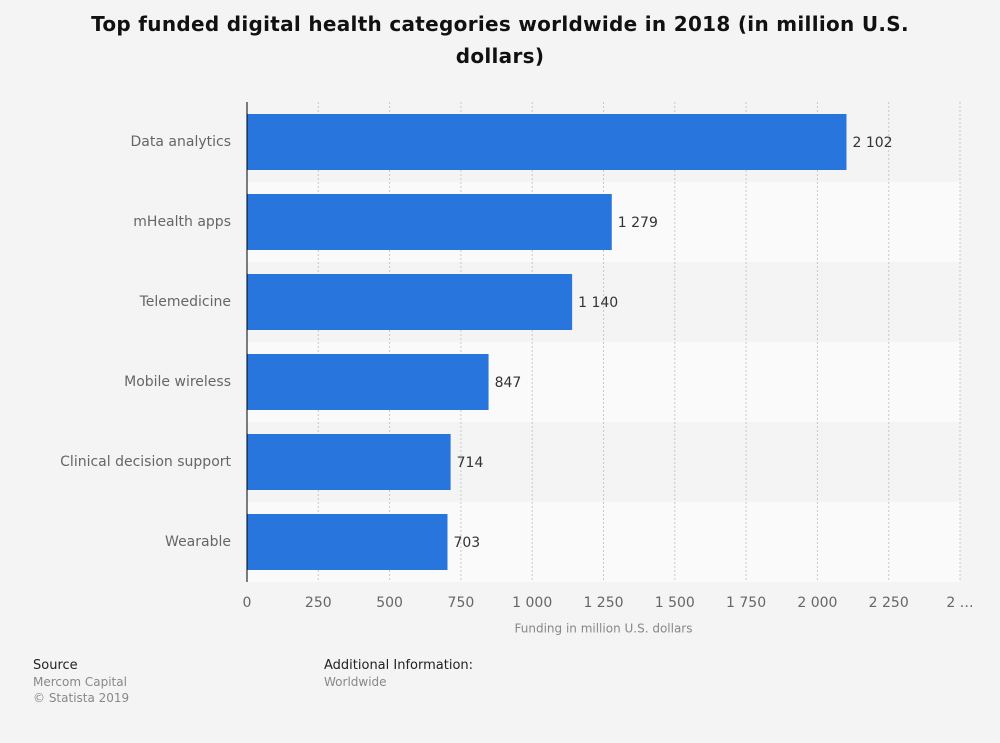  What do you see at coordinates (81, 698) in the screenshot?
I see `copyright: © Statista 2019` at bounding box center [81, 698].